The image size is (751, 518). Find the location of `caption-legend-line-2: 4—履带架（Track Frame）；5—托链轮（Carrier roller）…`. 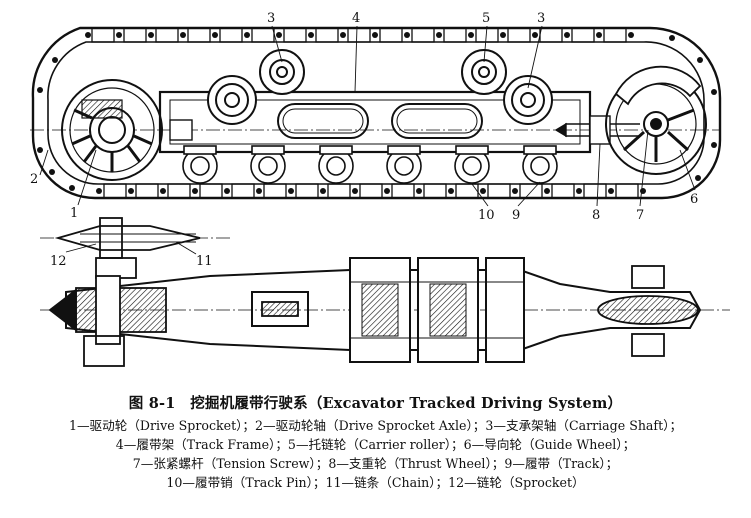

caption-legend-line-2: 4—履带架（Track Frame）；5—托链轮（Carrier roller）… is located at coordinates (375, 444).